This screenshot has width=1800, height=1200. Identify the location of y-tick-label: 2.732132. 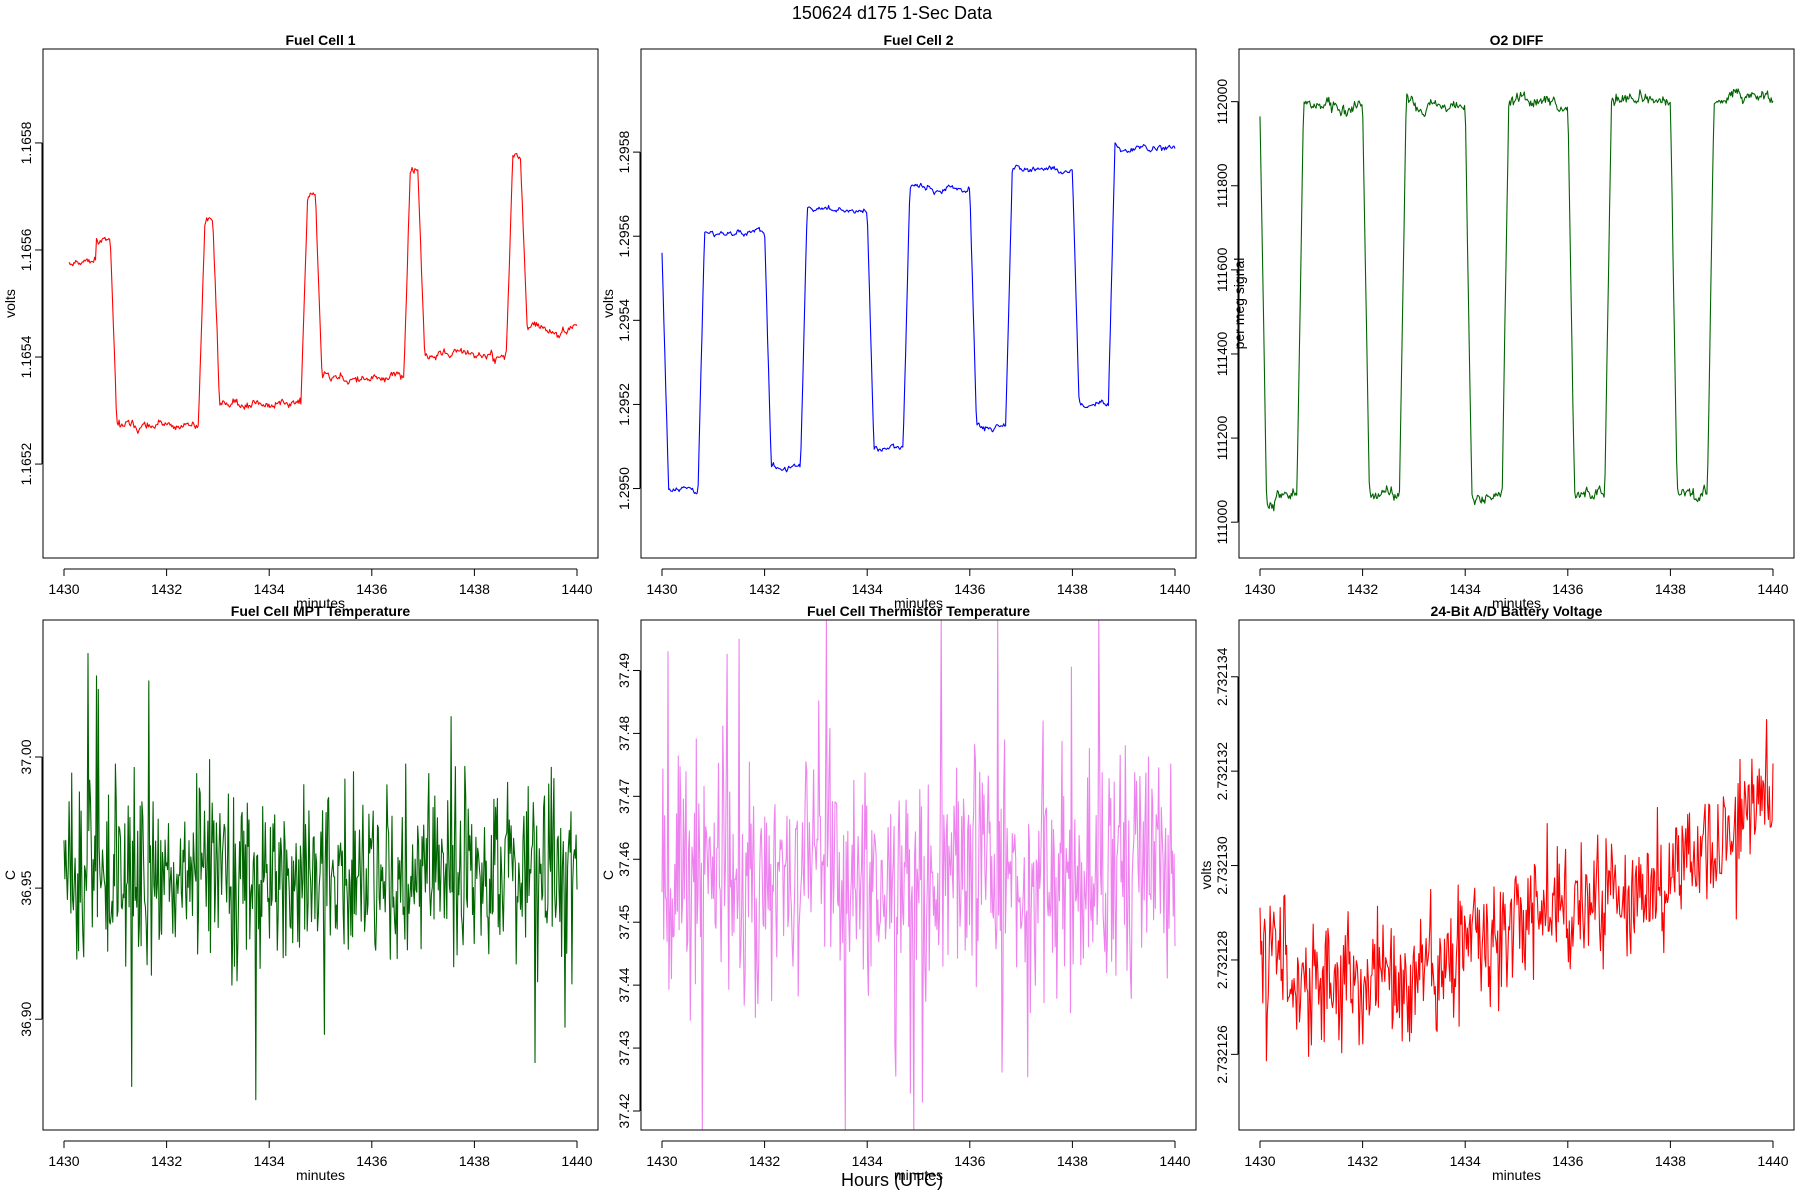
(1222, 771).